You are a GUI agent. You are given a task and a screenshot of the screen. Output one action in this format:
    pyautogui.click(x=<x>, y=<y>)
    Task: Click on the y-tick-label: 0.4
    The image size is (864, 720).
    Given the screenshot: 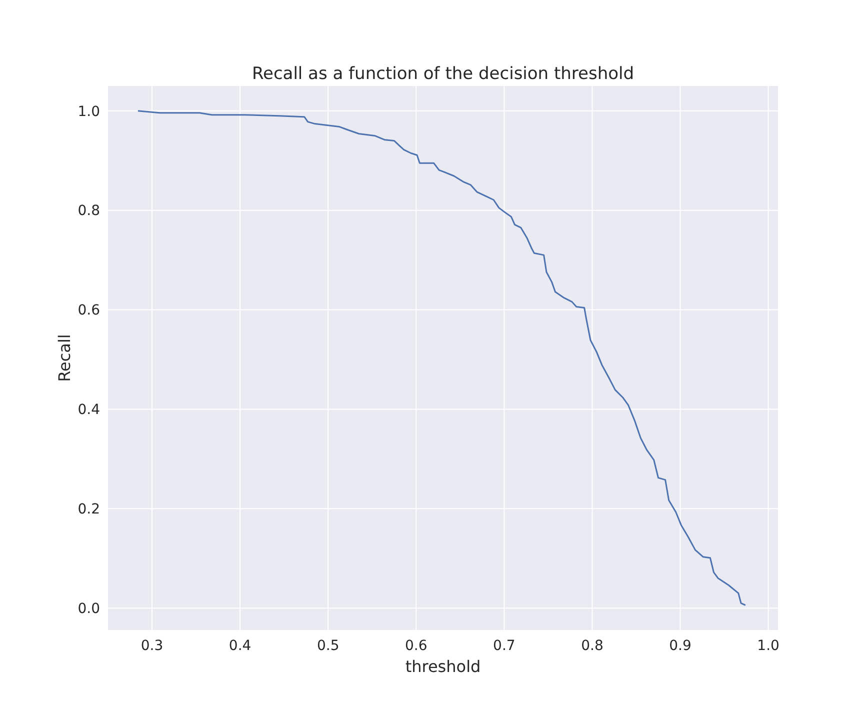 What is the action you would take?
    pyautogui.click(x=89, y=410)
    